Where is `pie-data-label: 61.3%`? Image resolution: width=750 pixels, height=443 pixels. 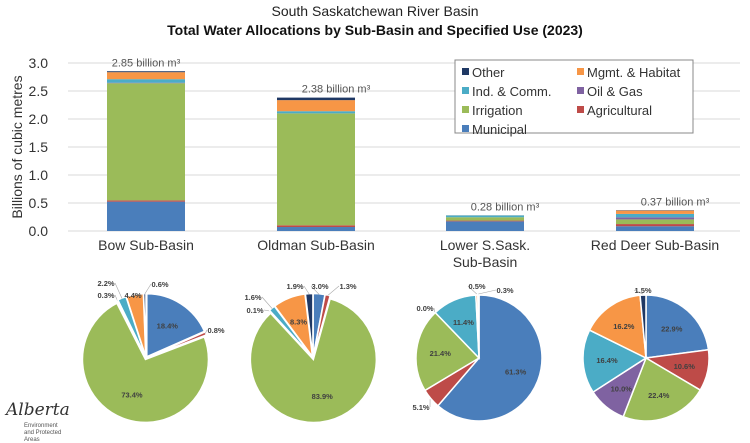 pie-data-label: 61.3% is located at coordinates (516, 372).